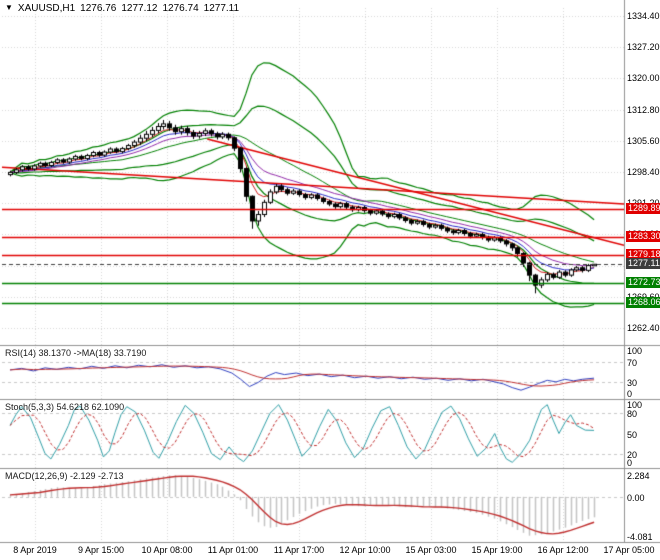 The height and width of the screenshot is (560, 660). I want to click on ohlc-open: 1276.76, so click(98, 8).